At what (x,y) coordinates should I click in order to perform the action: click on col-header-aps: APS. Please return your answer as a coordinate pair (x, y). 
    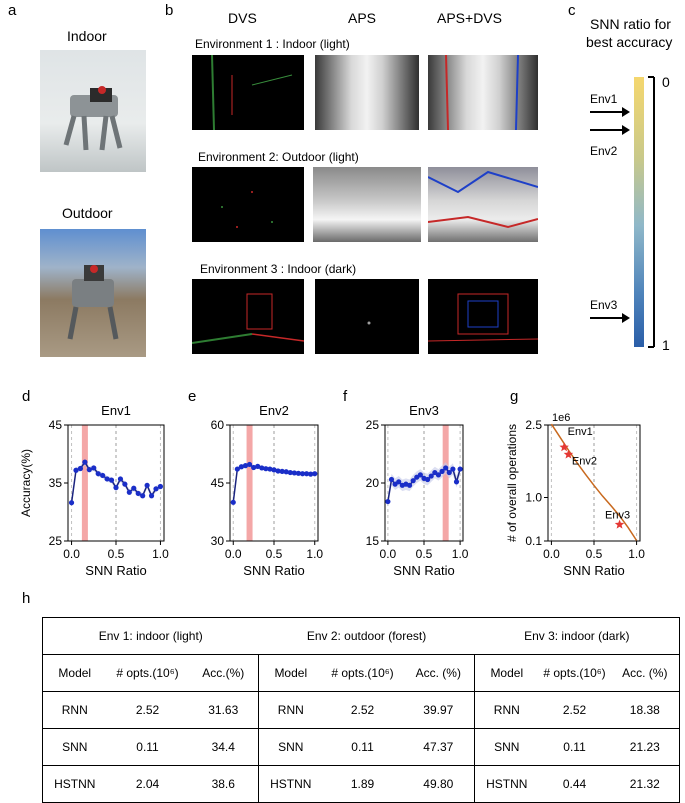
    Looking at the image, I should click on (362, 18).